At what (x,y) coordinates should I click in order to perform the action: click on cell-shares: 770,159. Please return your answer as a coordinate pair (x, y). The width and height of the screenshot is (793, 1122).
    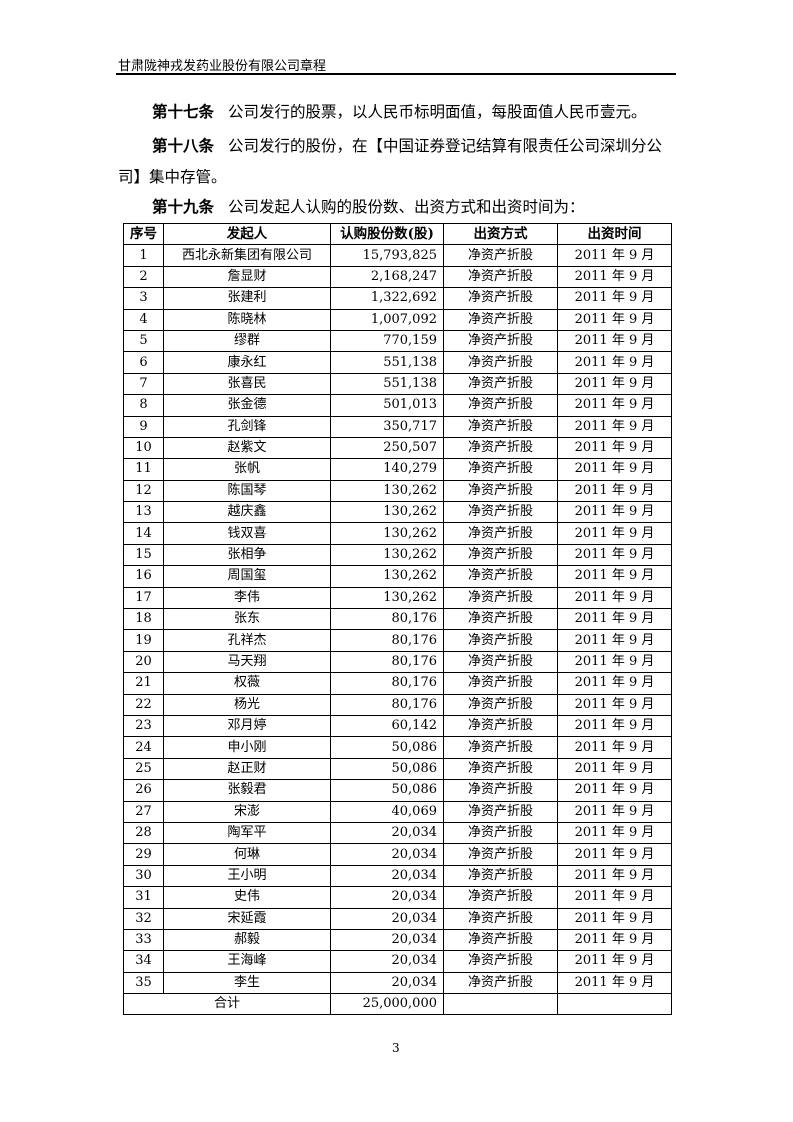
    Looking at the image, I should click on (387, 341).